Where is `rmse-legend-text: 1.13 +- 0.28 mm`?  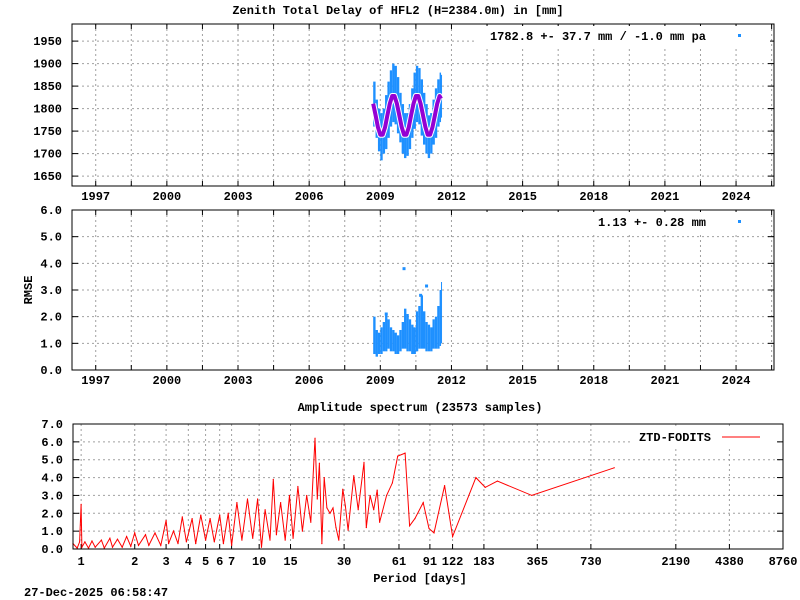 rmse-legend-text: 1.13 +- 0.28 mm is located at coordinates (652, 223).